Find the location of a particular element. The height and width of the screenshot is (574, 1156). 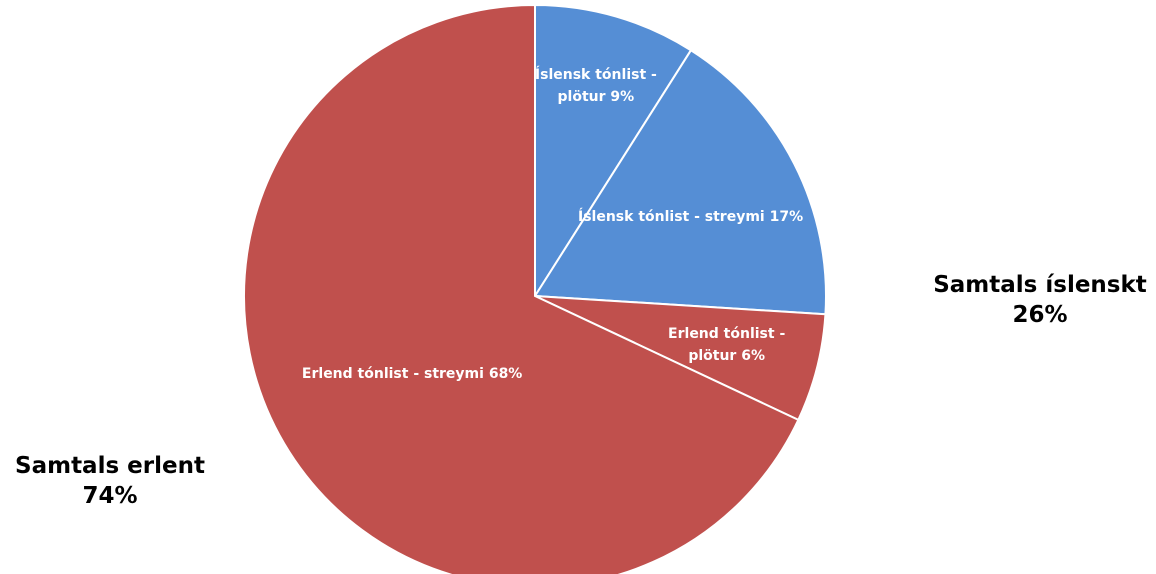

data-label: Erlend tónlist - streymi 68% is located at coordinates (412, 374).